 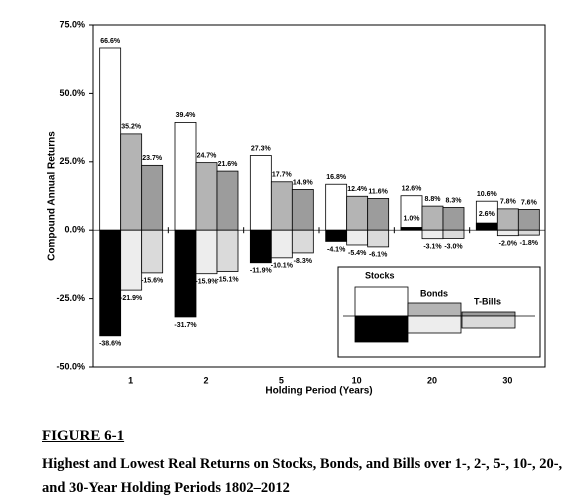 What do you see at coordinates (380, 275) in the screenshot?
I see `legend-label: Stocks` at bounding box center [380, 275].